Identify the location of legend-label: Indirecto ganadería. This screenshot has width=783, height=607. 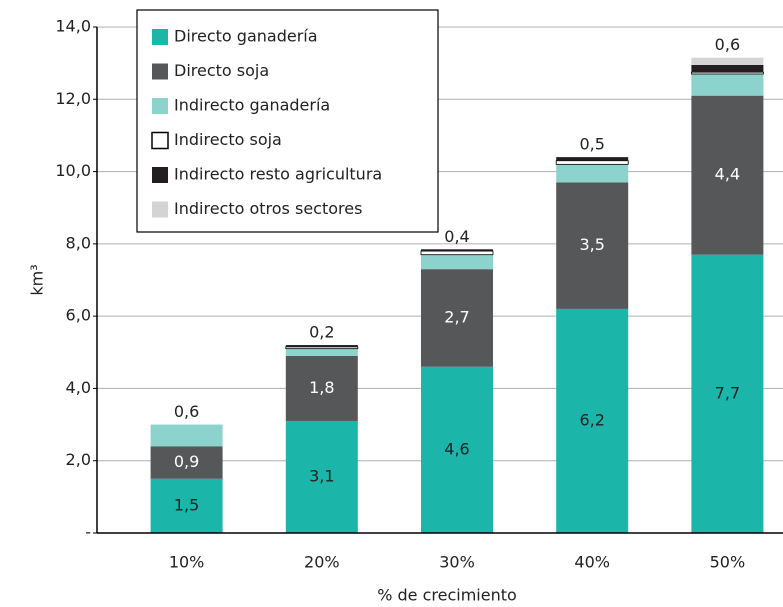
(252, 105).